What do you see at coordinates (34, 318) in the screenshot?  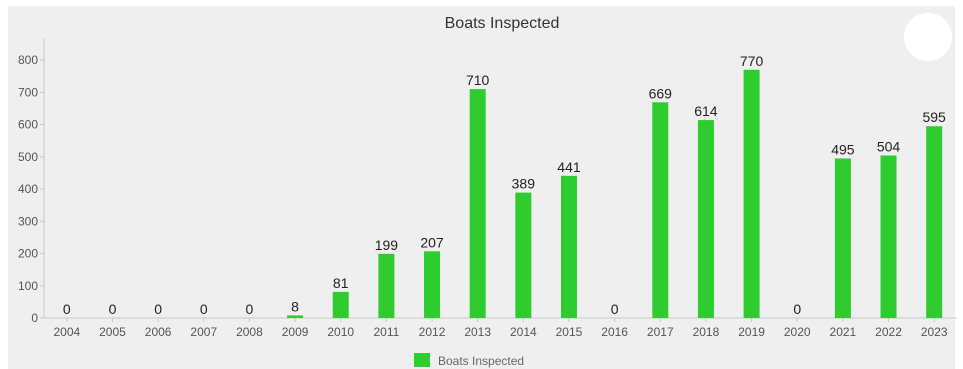 I see `y-tick-label: 0` at bounding box center [34, 318].